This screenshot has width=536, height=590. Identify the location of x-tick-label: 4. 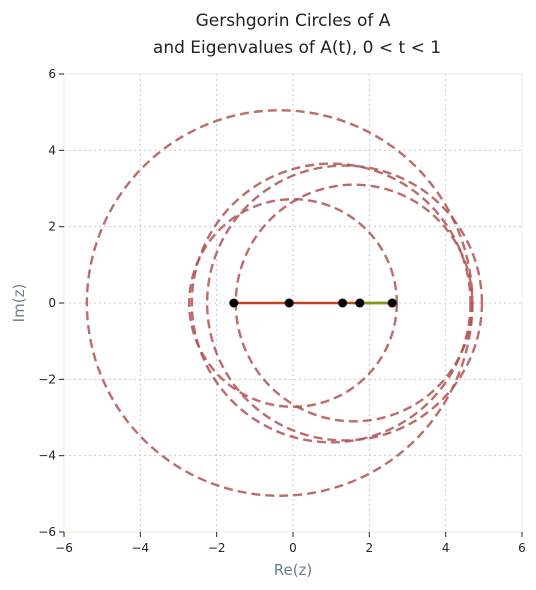
(446, 548).